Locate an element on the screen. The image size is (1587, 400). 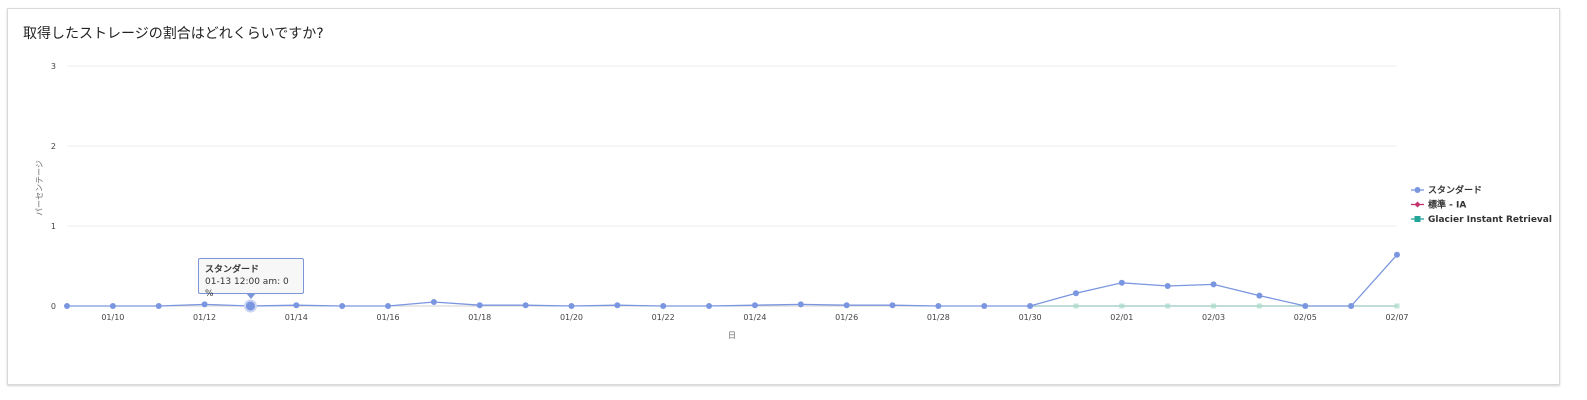
y-tick-label: 0 is located at coordinates (53, 306).